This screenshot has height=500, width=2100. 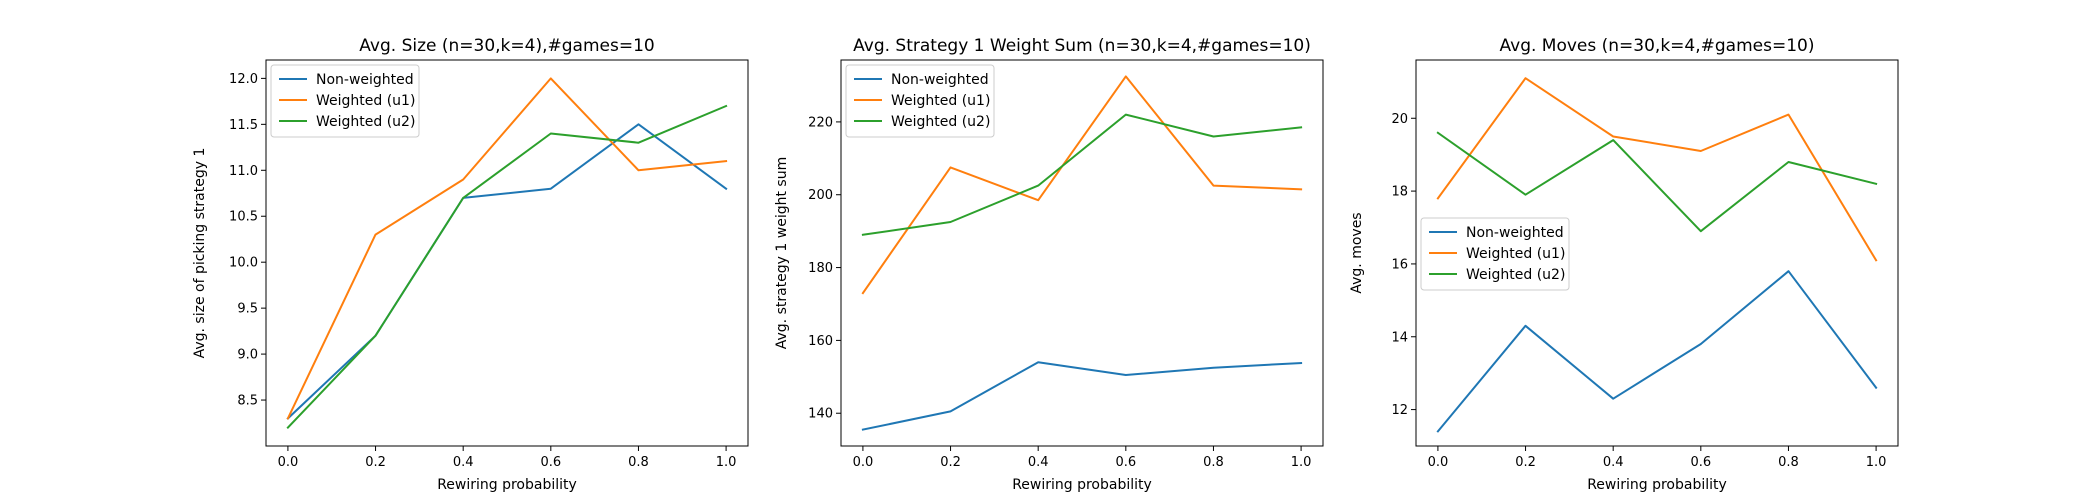 I want to click on y-tick-label: 200, so click(x=820, y=195).